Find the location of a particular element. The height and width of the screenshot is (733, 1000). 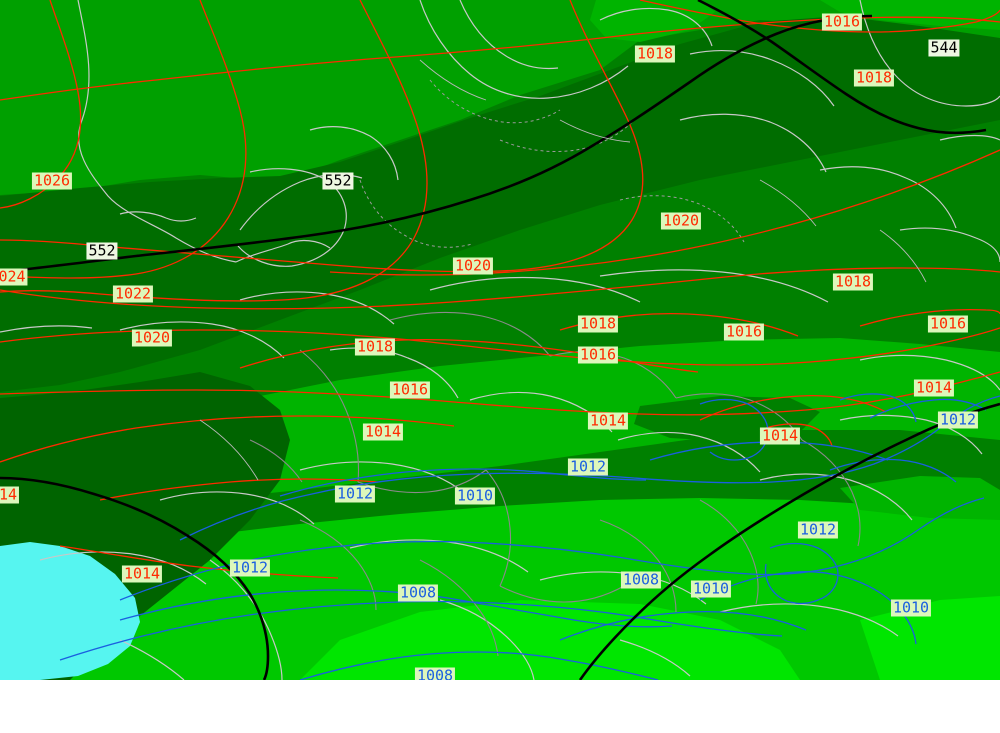

contour-label: 544 is located at coordinates (944, 47).